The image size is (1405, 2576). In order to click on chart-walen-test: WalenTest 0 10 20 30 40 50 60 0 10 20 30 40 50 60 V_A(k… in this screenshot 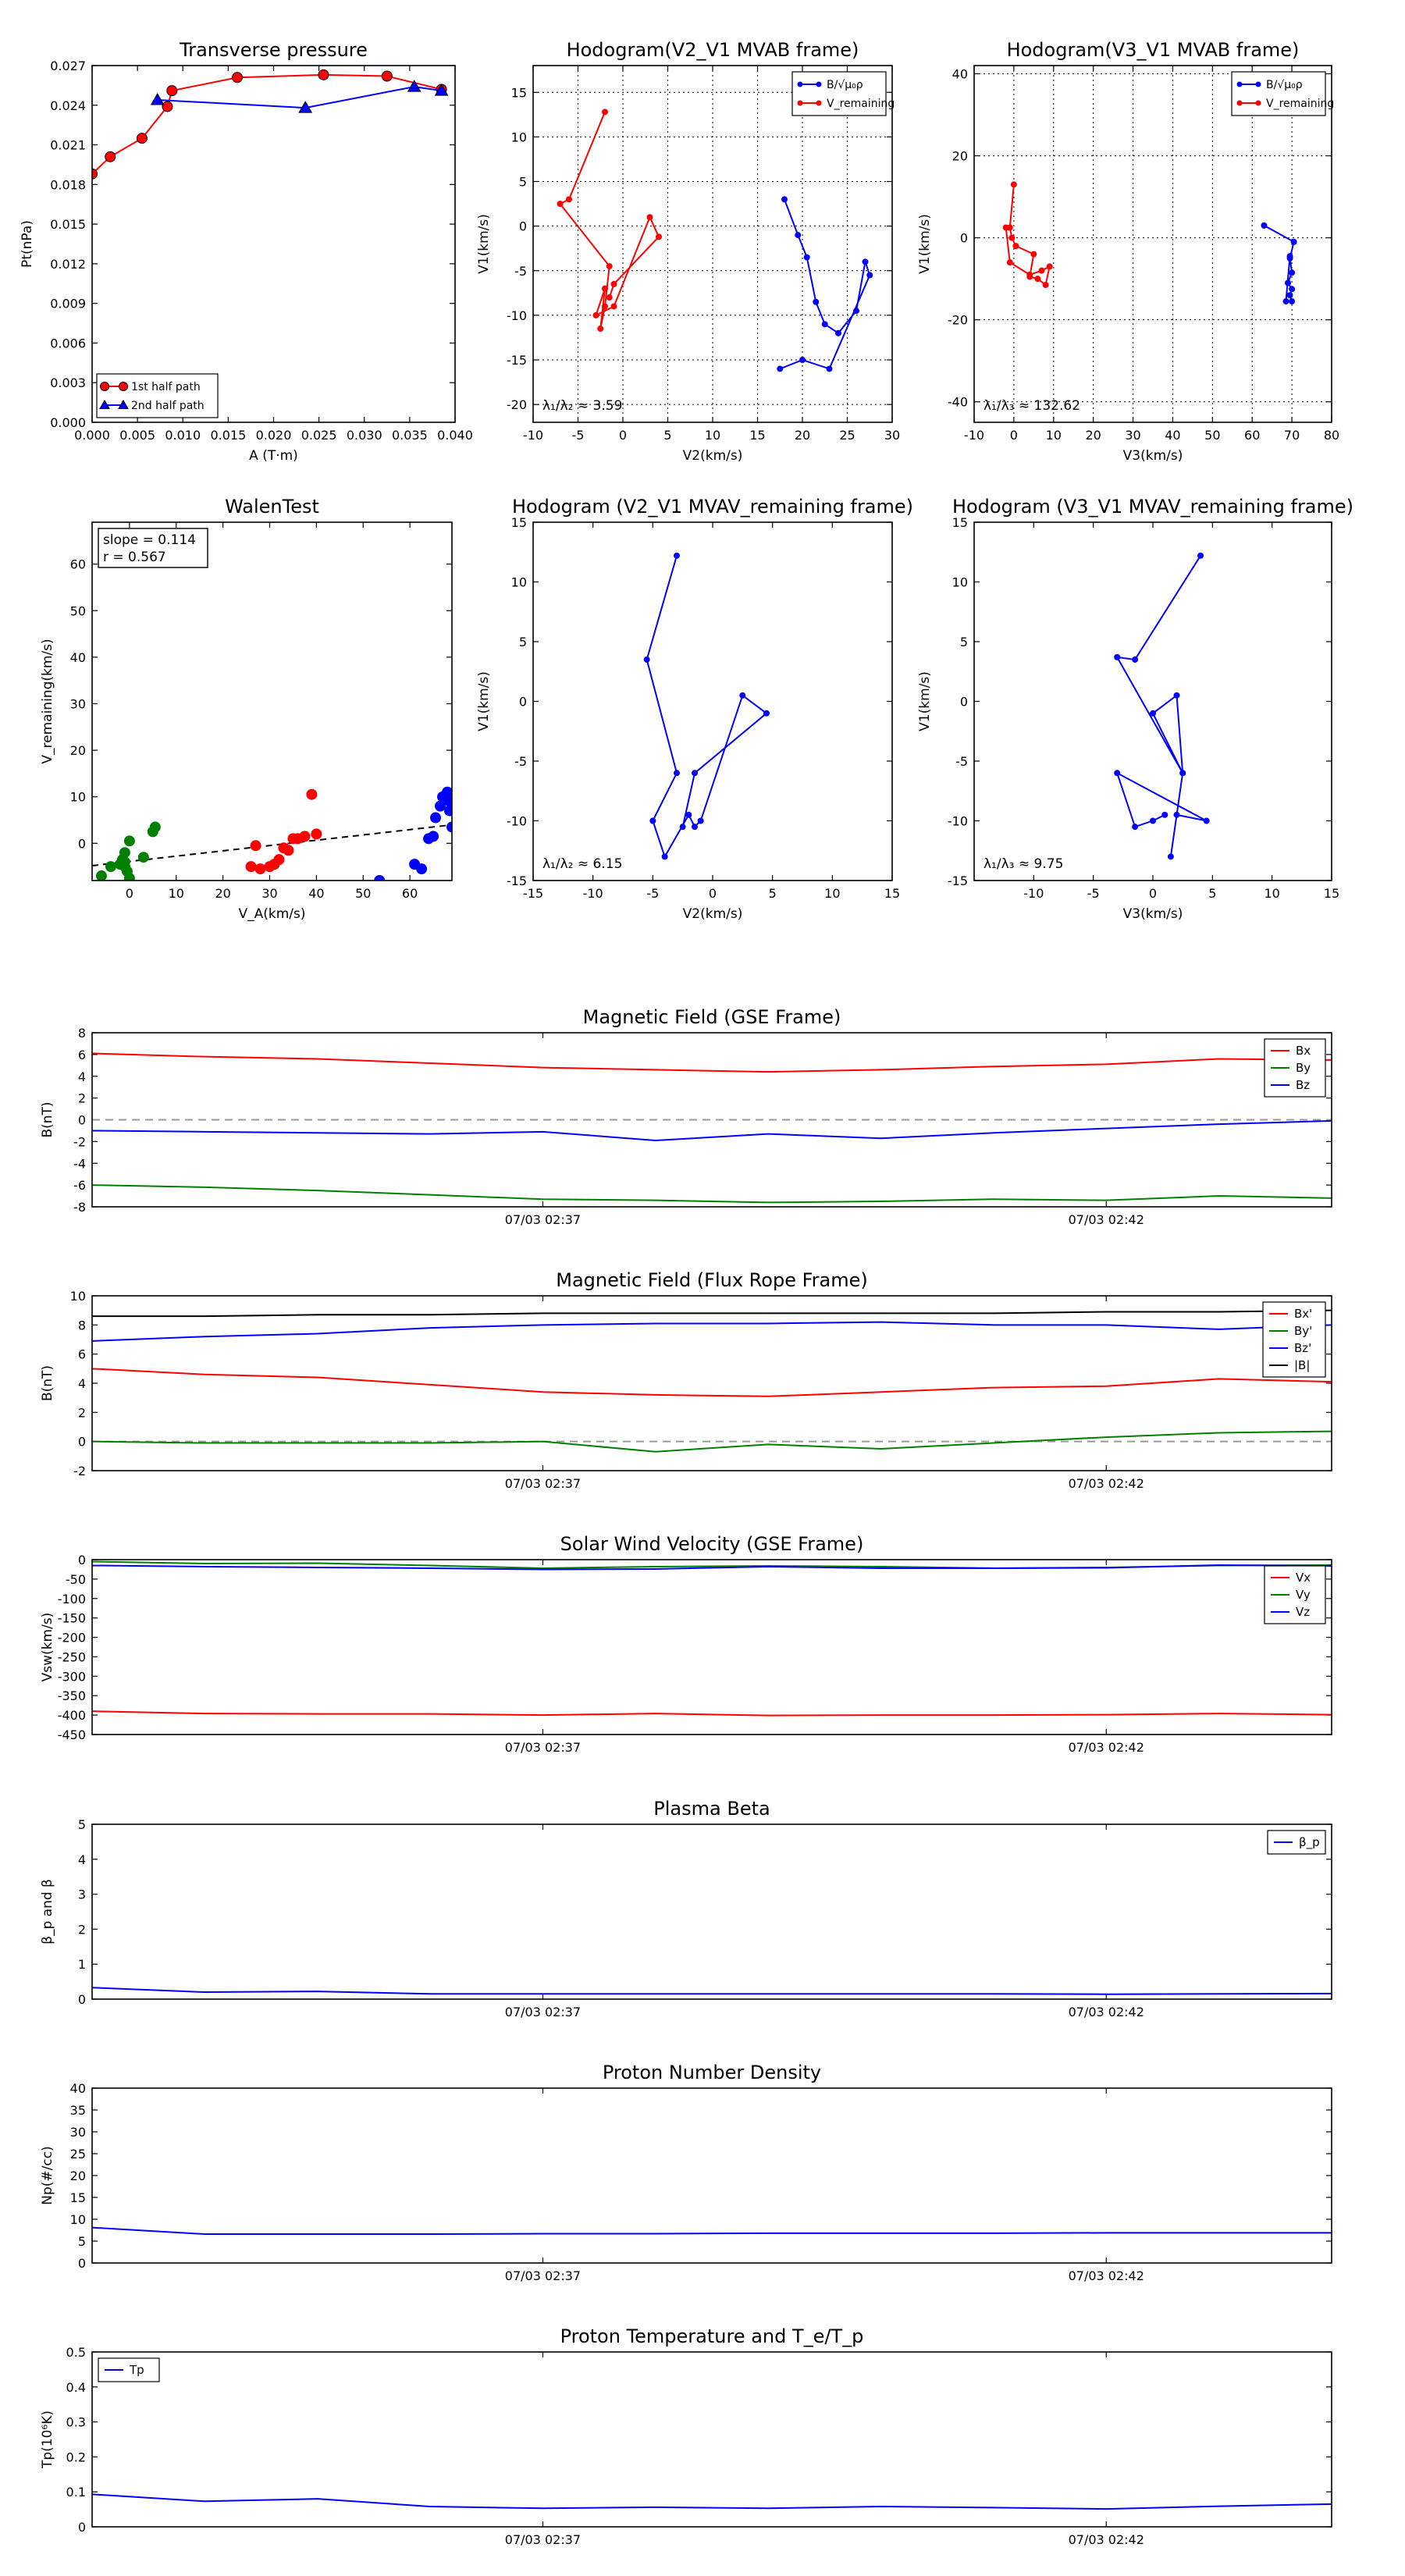, I will do `click(246, 709)`.